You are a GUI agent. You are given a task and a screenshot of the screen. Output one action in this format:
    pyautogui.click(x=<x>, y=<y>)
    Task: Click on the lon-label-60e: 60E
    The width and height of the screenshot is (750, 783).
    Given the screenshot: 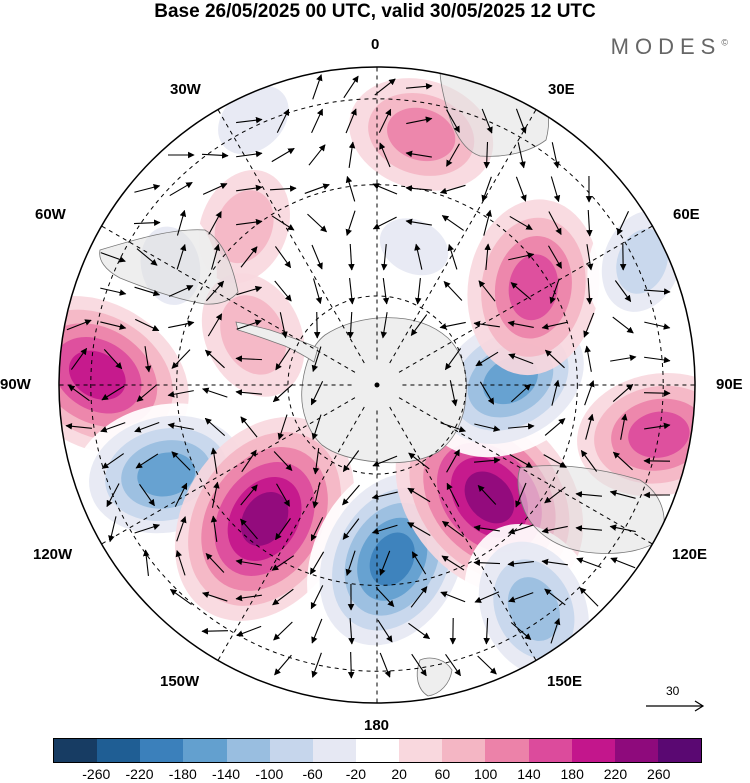 What is the action you would take?
    pyautogui.click(x=686, y=214)
    